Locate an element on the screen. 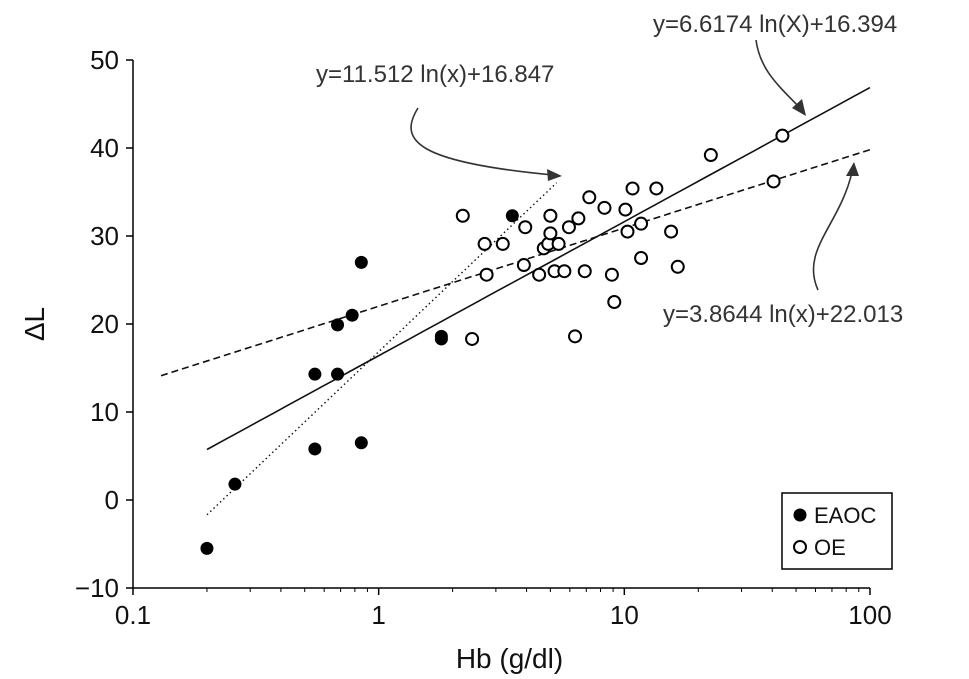  arrow-solid-trendline is located at coordinates (778, 74).